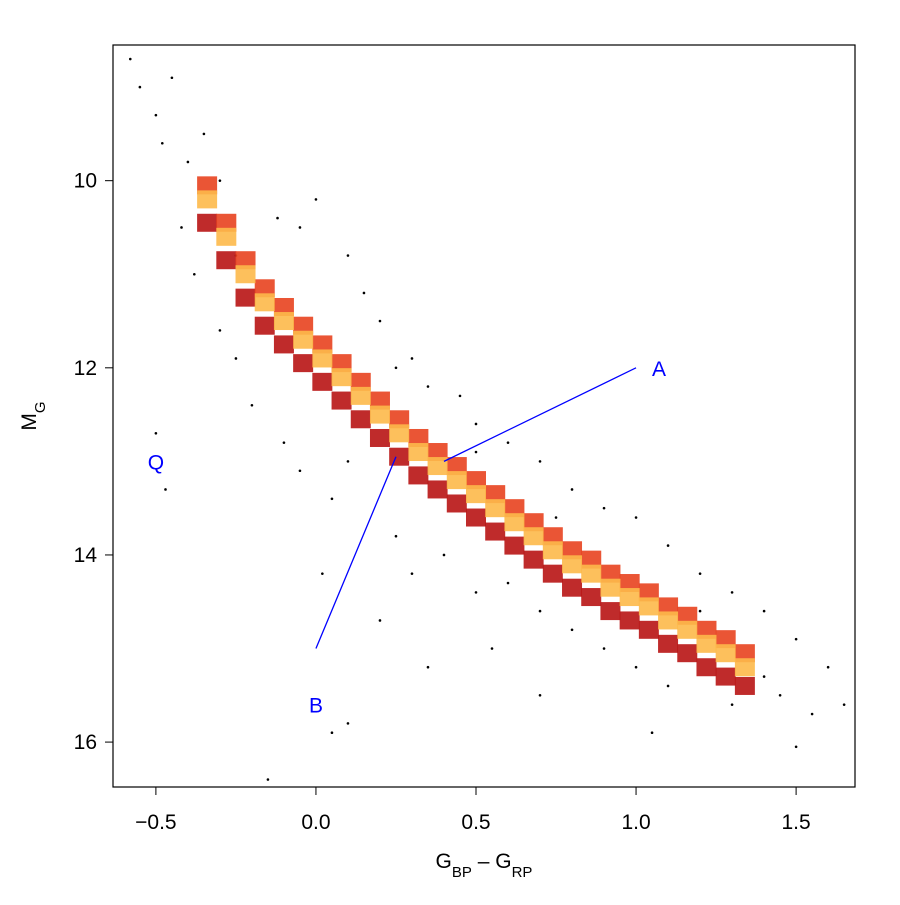 Image resolution: width=900 pixels, height=905 pixels. What do you see at coordinates (85, 181) in the screenshot?
I see `y-tick-label: 10` at bounding box center [85, 181].